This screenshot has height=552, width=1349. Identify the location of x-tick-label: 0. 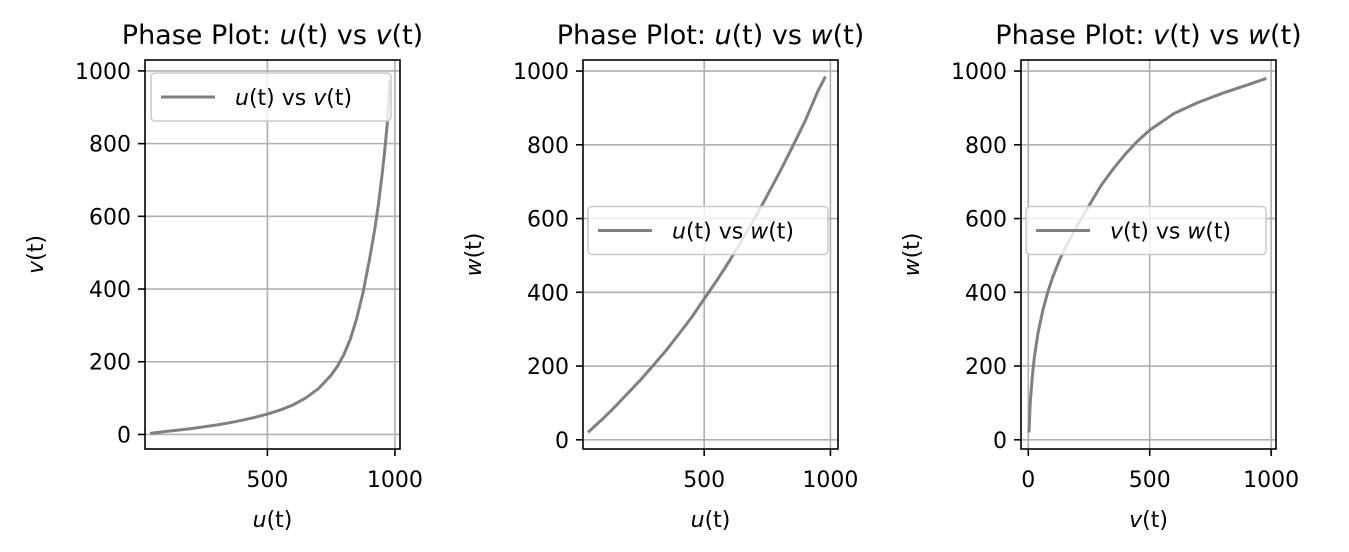
(1028, 480).